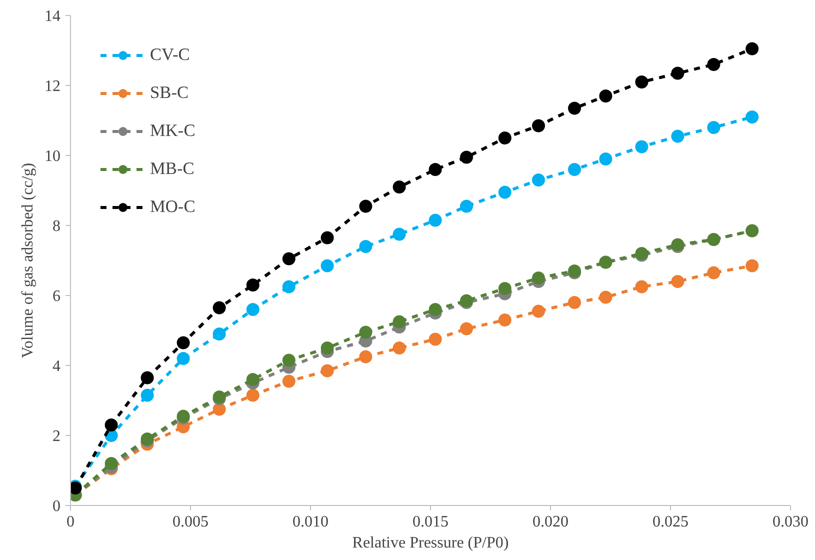  What do you see at coordinates (70, 522) in the screenshot?
I see `x-tick-label: 0` at bounding box center [70, 522].